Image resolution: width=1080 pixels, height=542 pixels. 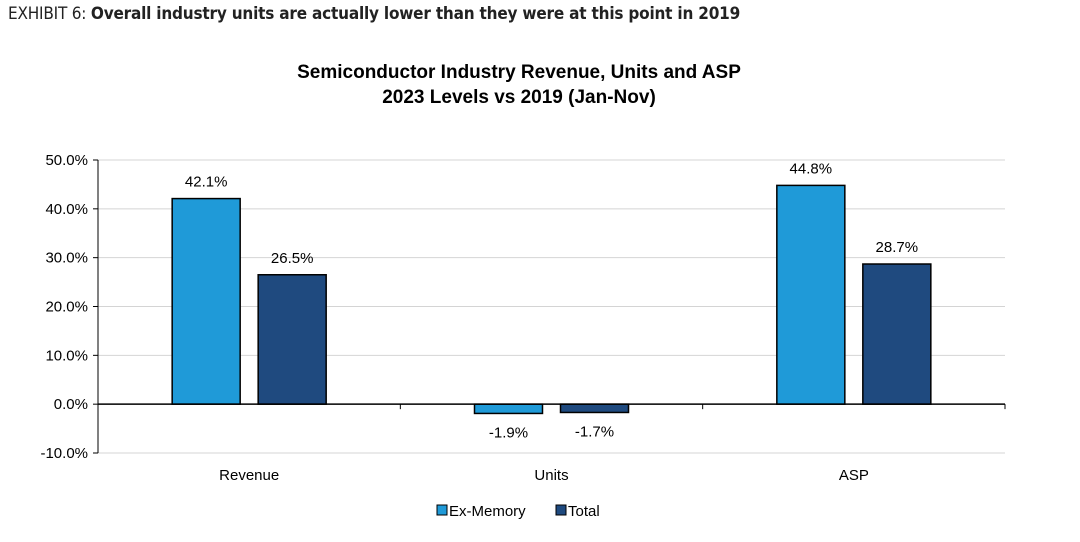 I want to click on legend-entry: Total, so click(x=584, y=511).